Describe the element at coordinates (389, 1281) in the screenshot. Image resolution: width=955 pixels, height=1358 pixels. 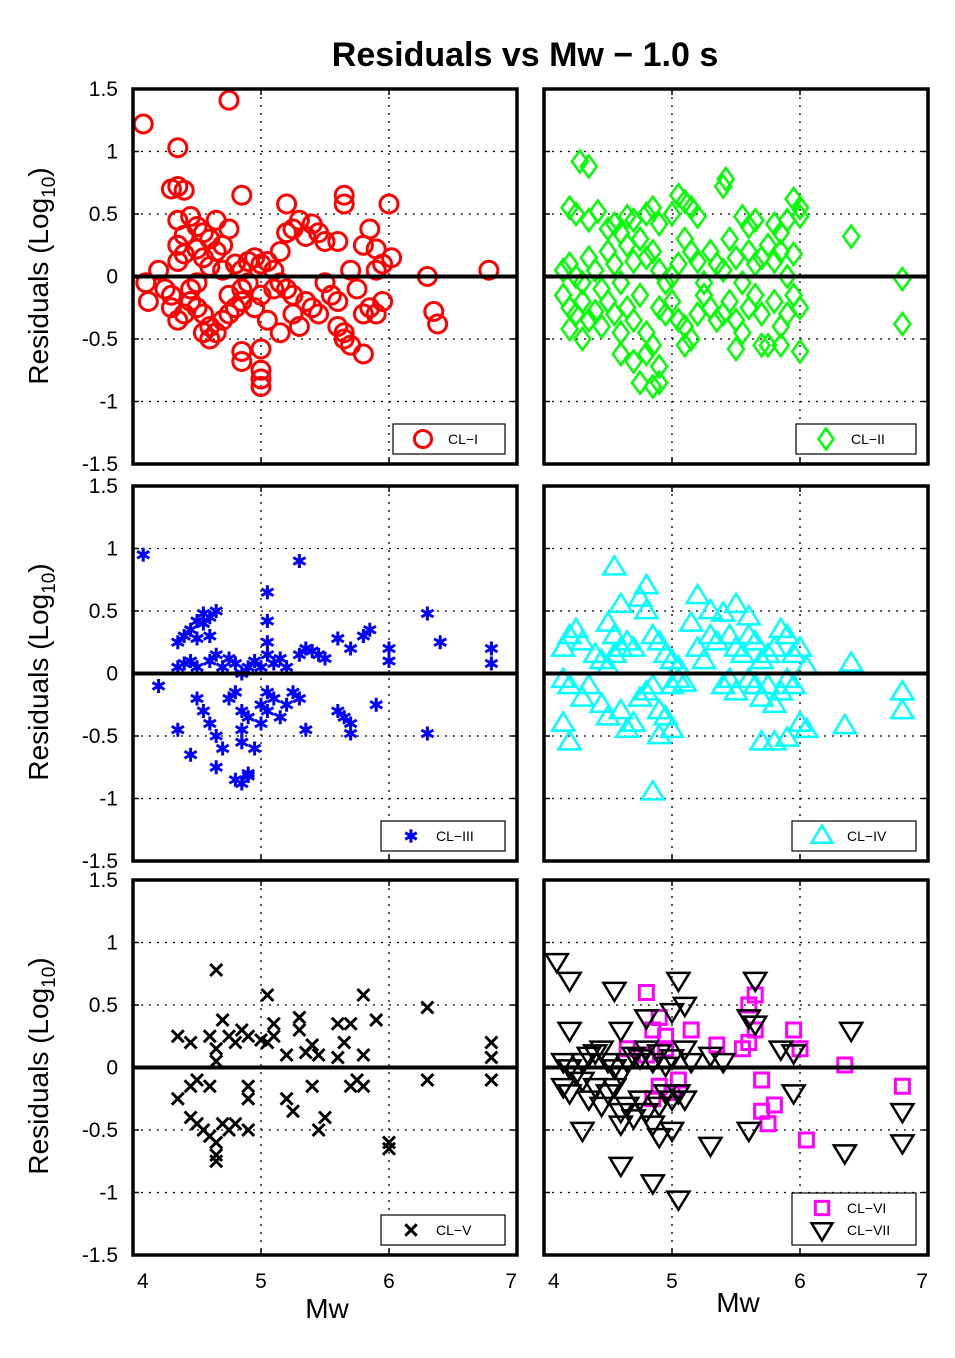
I see `x-tick-label: 6` at that location.